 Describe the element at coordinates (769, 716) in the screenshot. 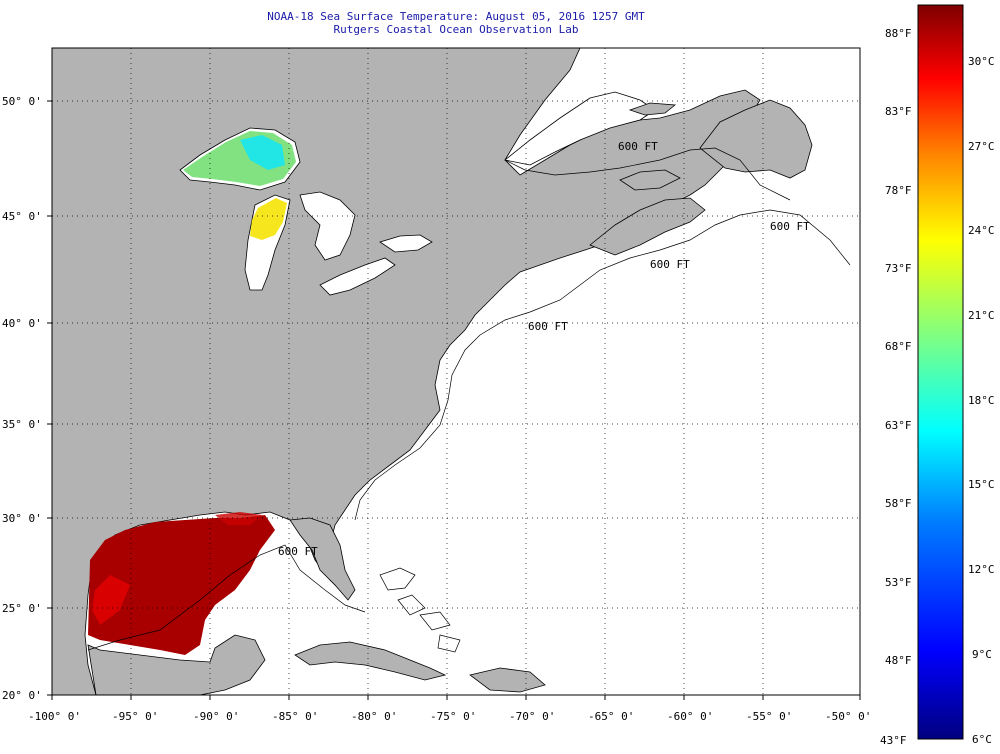

I see `lon-label: -55° 0'` at that location.